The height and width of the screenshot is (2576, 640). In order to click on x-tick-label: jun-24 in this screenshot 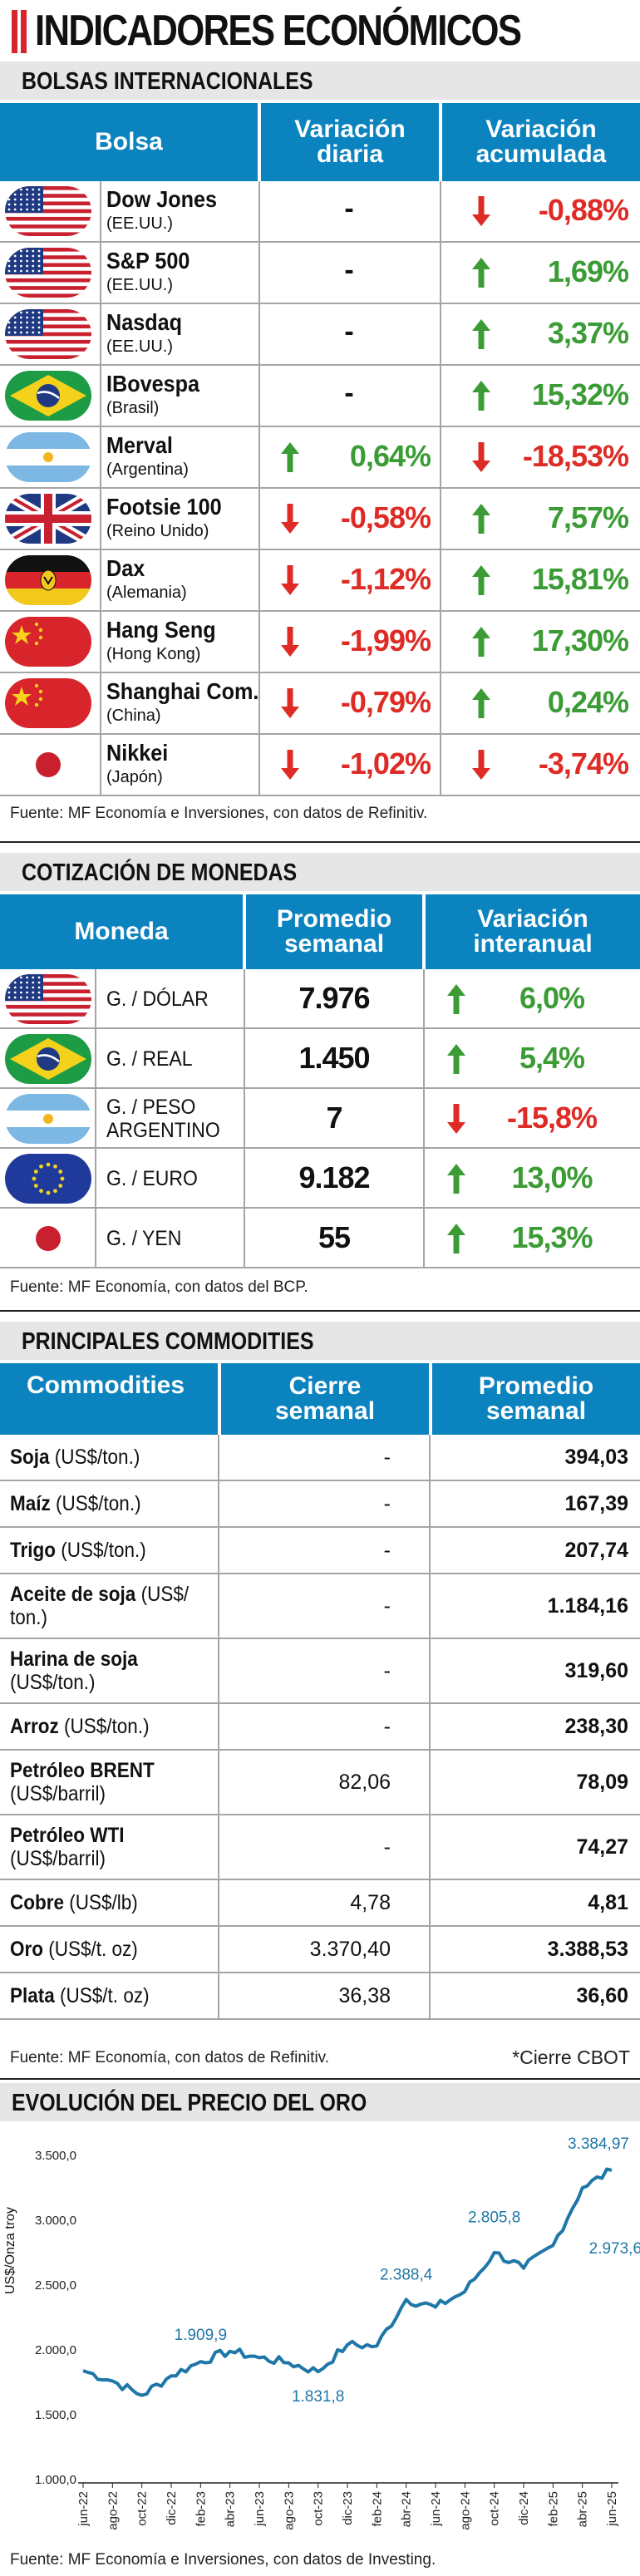, I will do `click(436, 2509)`.